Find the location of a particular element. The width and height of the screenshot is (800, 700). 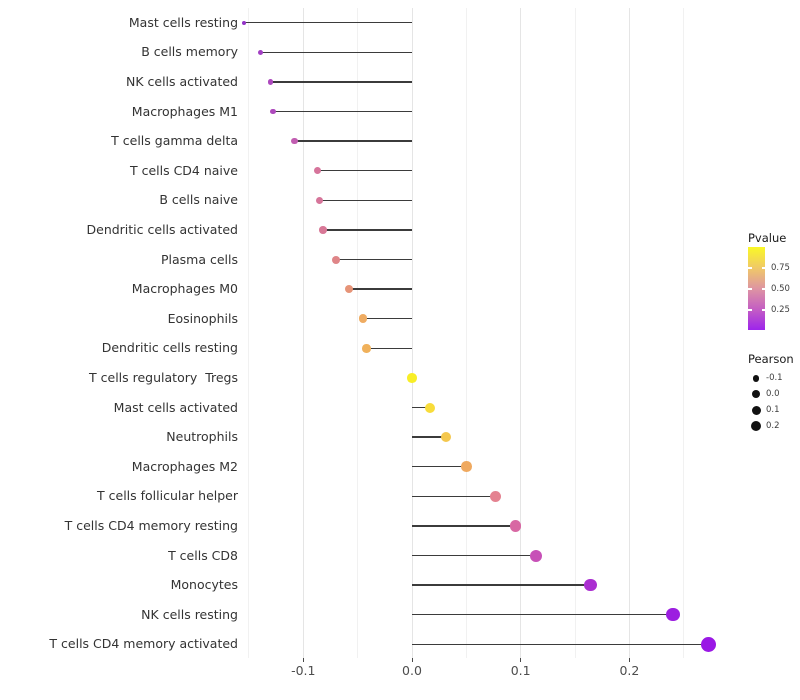

size-legend-label: 0.2 is located at coordinates (773, 426).